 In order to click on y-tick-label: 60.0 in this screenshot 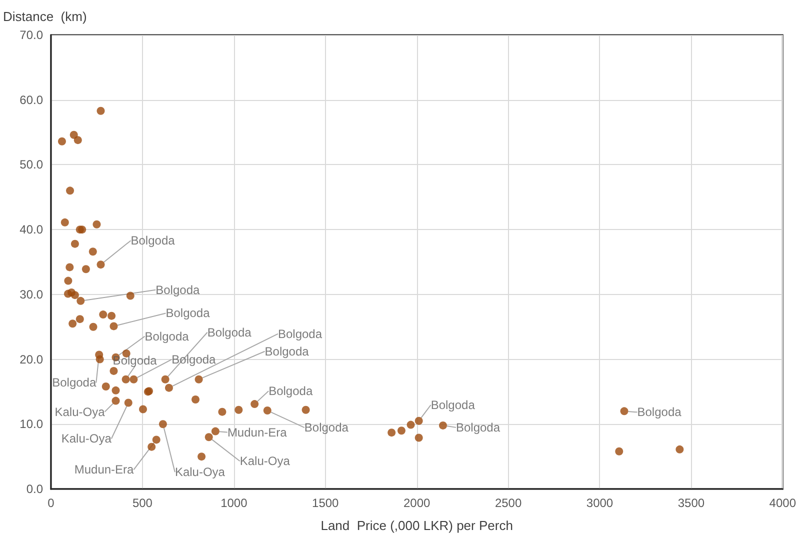, I will do `click(32, 99)`.